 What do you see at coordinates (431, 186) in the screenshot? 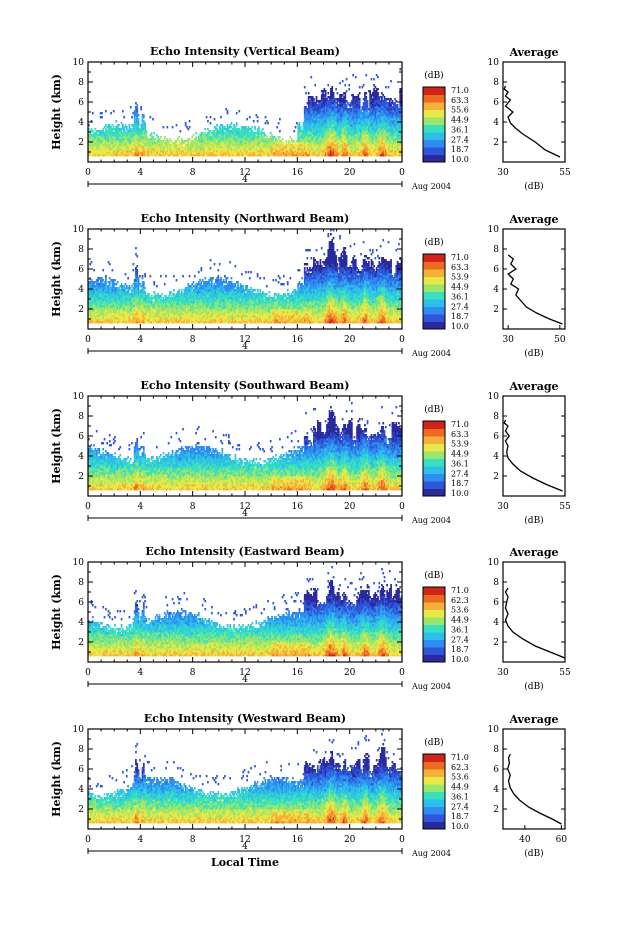
I see `date-label: Aug 2004` at bounding box center [431, 186].